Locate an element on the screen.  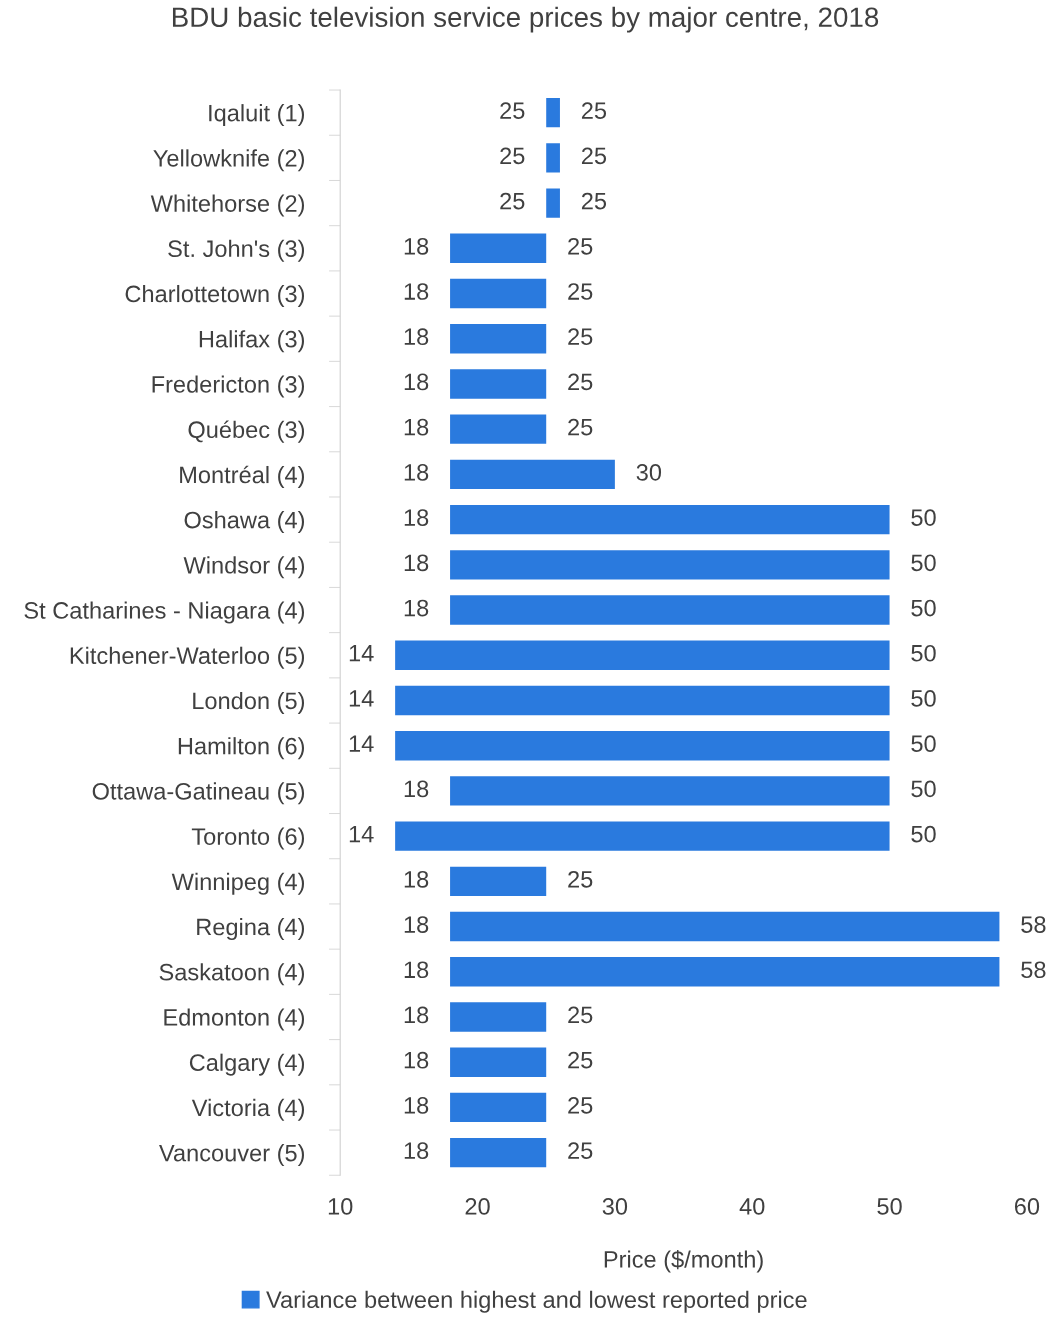
y-tick-label: Québec (3) is located at coordinates (246, 431).